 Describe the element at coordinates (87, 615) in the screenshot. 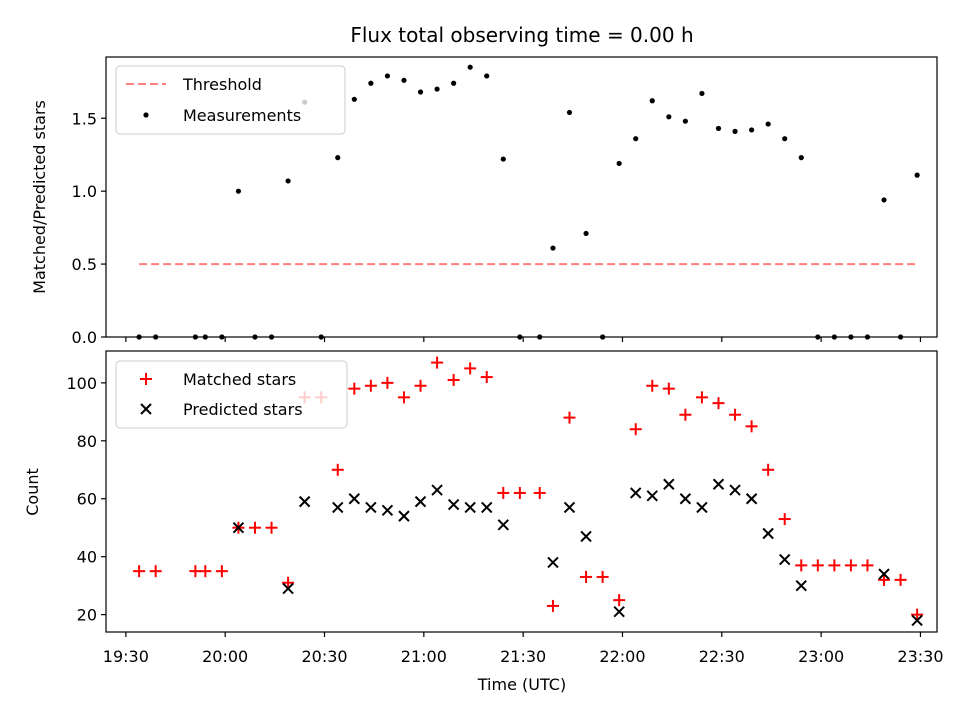

I see `y-tick-label: 20` at that location.